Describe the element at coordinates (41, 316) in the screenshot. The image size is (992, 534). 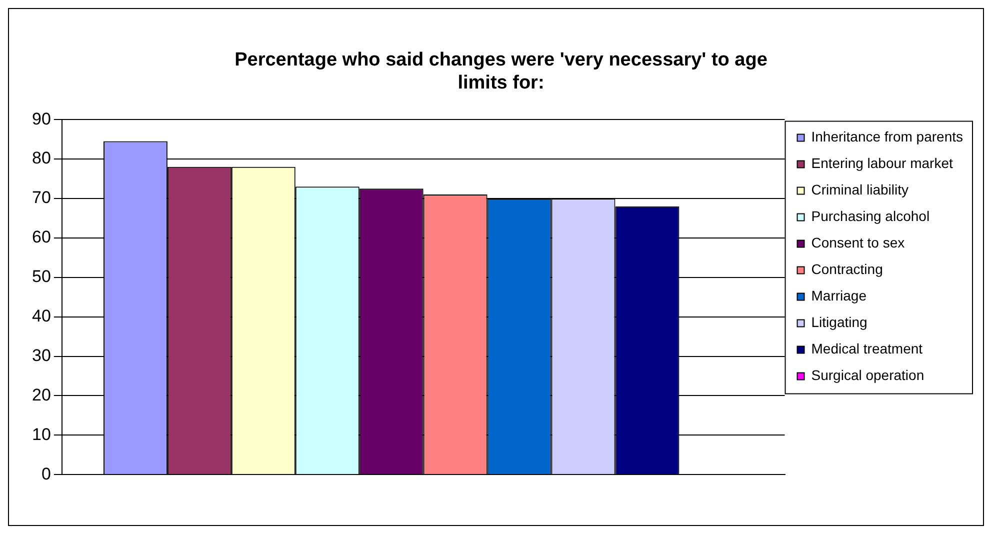
I see `y-tick-label: 40` at that location.